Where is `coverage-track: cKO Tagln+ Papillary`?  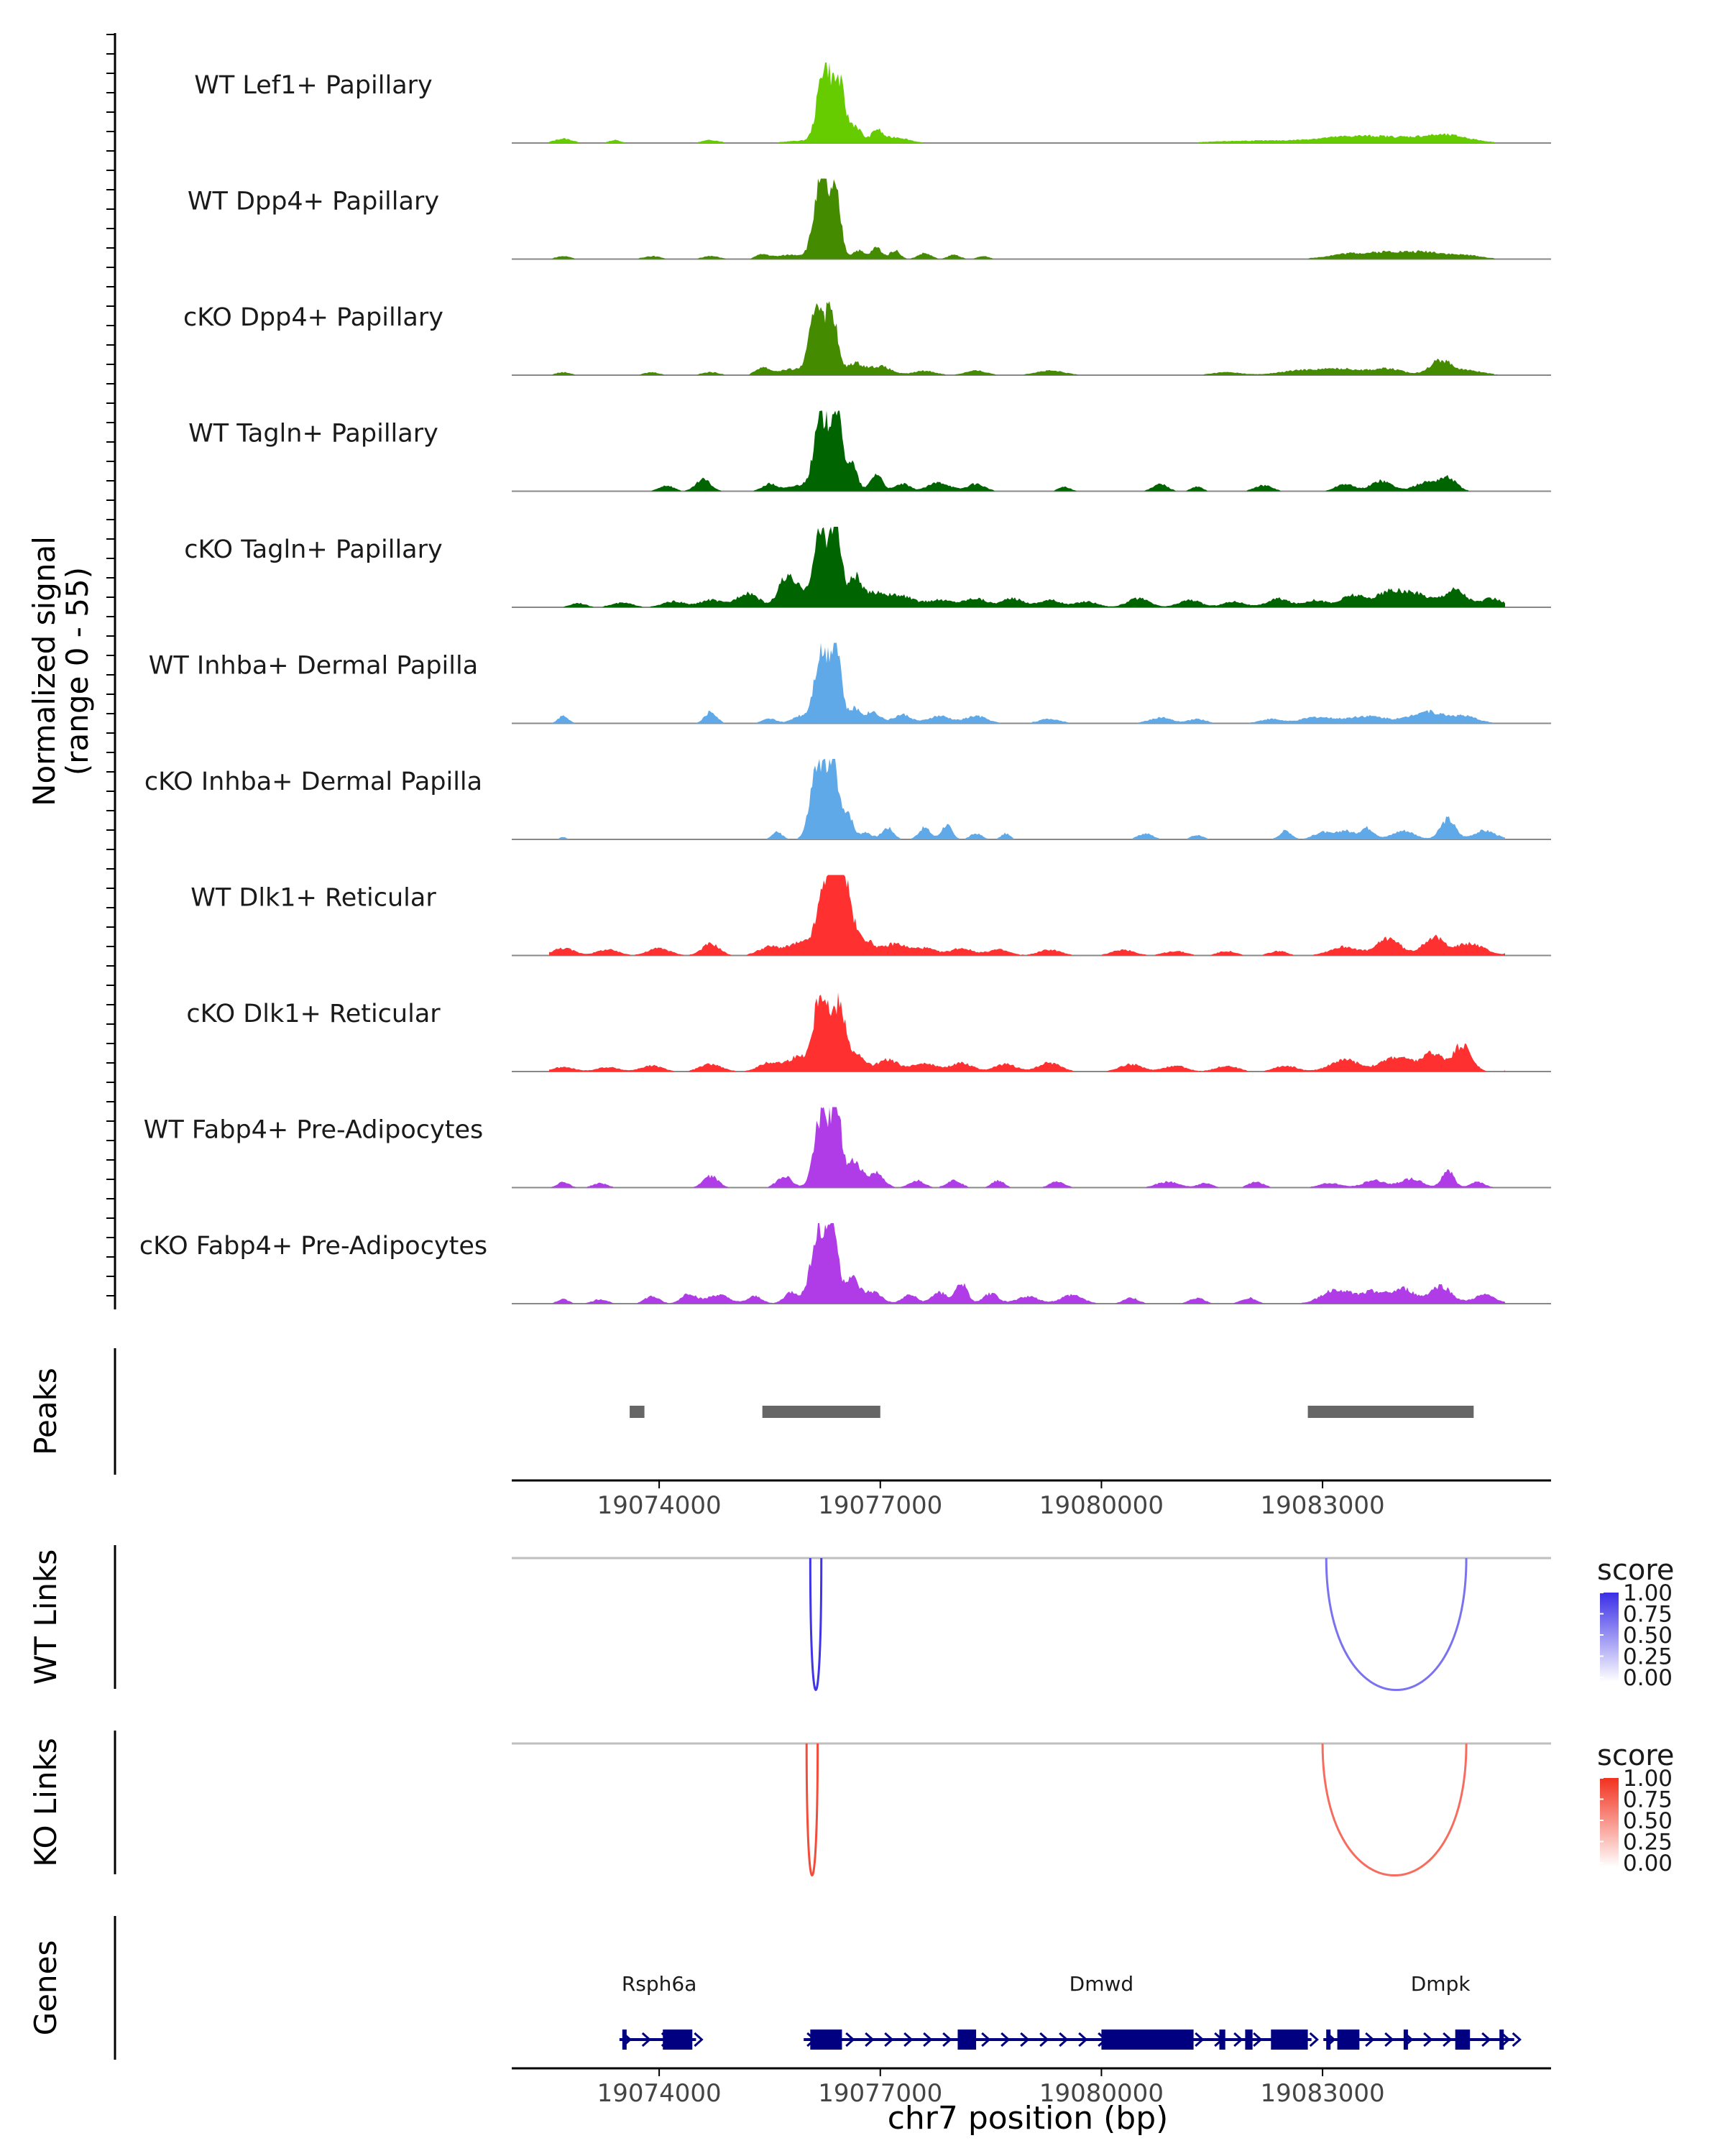 coverage-track: cKO Tagln+ Papillary is located at coordinates (867, 567).